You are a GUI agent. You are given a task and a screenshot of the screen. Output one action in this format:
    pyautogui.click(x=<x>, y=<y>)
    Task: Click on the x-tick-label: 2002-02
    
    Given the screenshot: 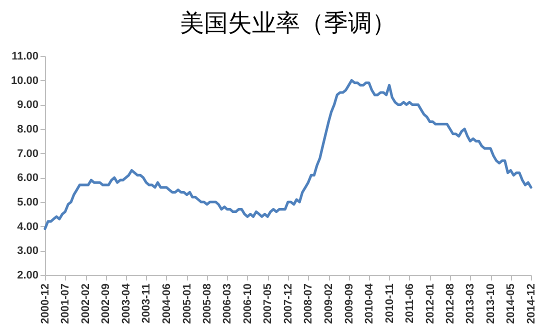 What is the action you would take?
    pyautogui.click(x=86, y=304)
    